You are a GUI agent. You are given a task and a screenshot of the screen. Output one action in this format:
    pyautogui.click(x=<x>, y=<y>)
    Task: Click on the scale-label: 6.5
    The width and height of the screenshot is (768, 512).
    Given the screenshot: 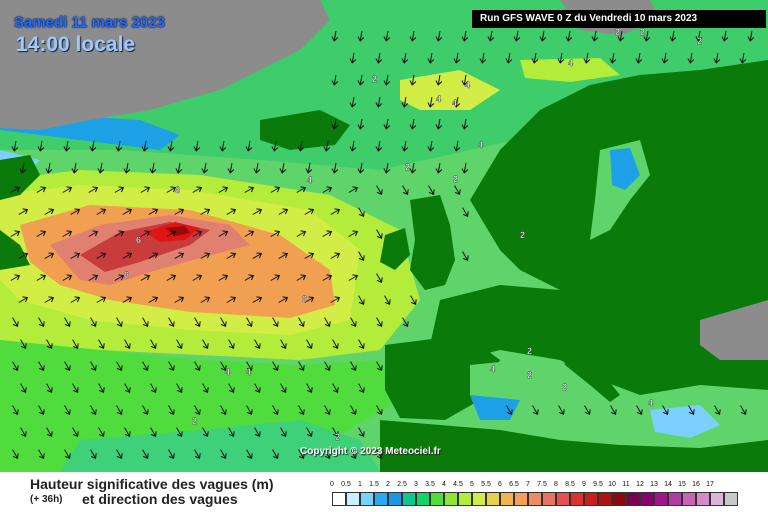 What is the action you would take?
    pyautogui.click(x=514, y=484)
    